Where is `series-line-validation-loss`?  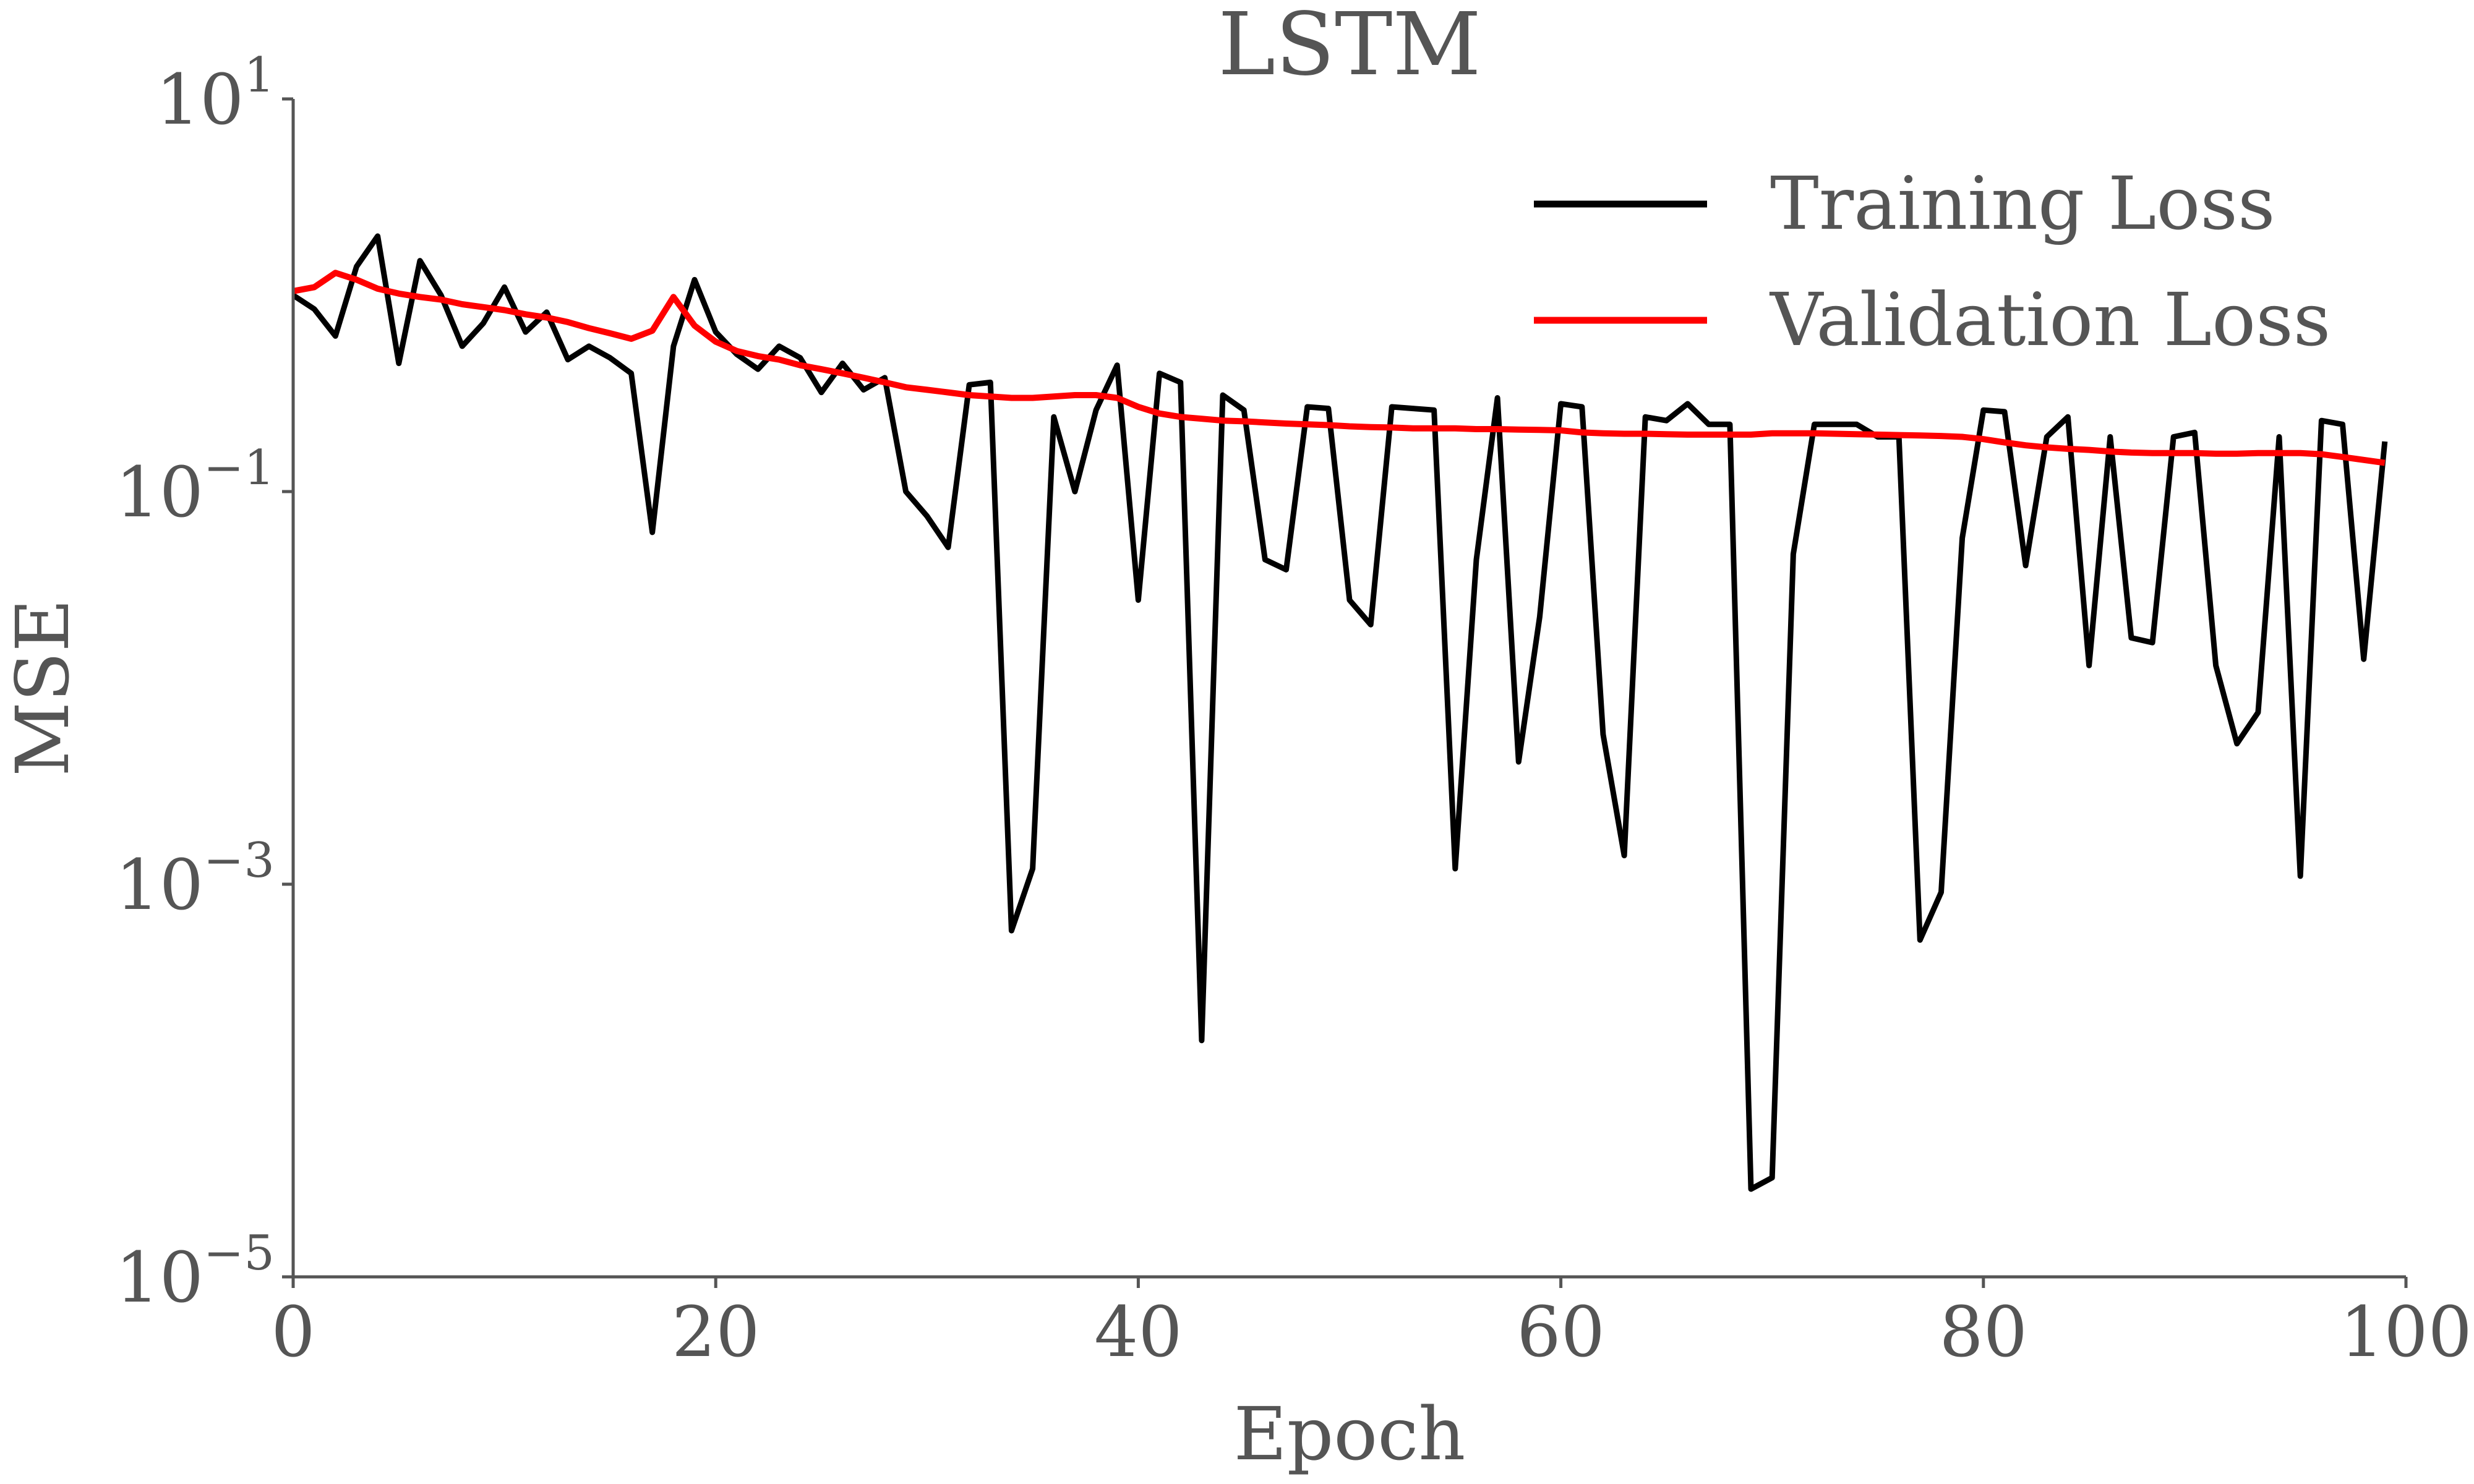 series-line-validation-loss is located at coordinates (1340, 368).